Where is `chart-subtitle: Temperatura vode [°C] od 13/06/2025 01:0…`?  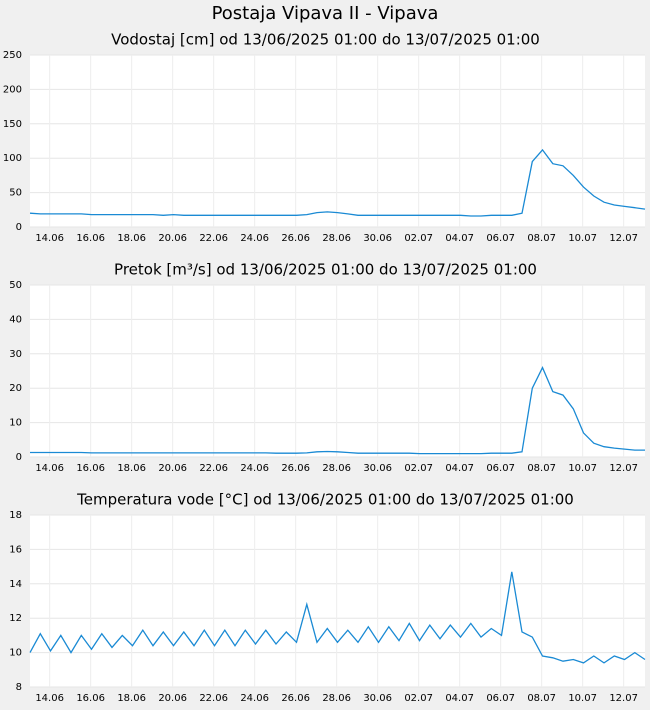 chart-subtitle: Temperatura vode [°C] od 13/06/2025 01:0… is located at coordinates (325, 500).